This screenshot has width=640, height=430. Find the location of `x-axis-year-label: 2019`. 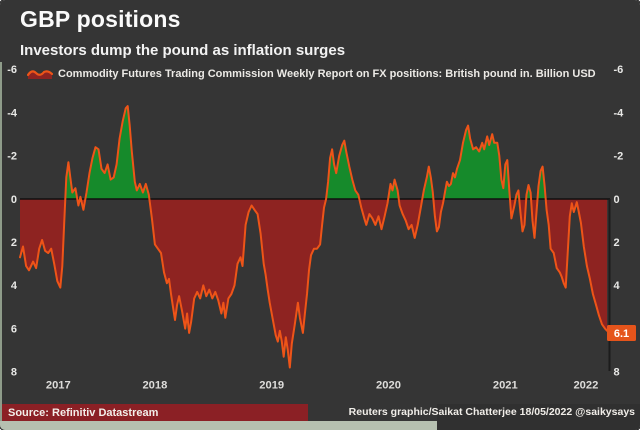

x-axis-year-label: 2019 is located at coordinates (271, 386).